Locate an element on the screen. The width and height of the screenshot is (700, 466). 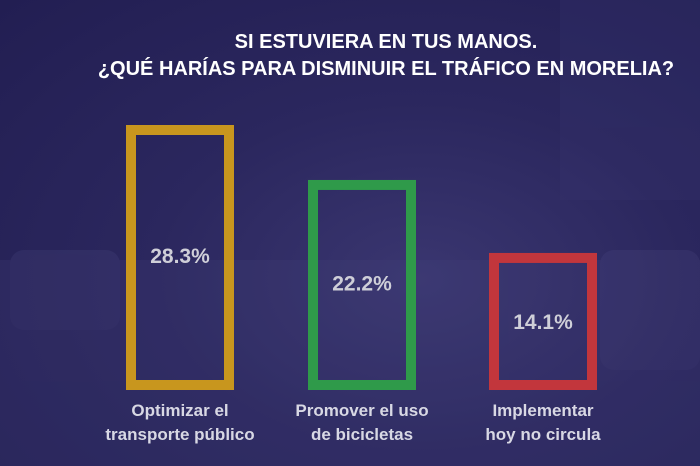
value-label: 14.1% is located at coordinates (543, 322).